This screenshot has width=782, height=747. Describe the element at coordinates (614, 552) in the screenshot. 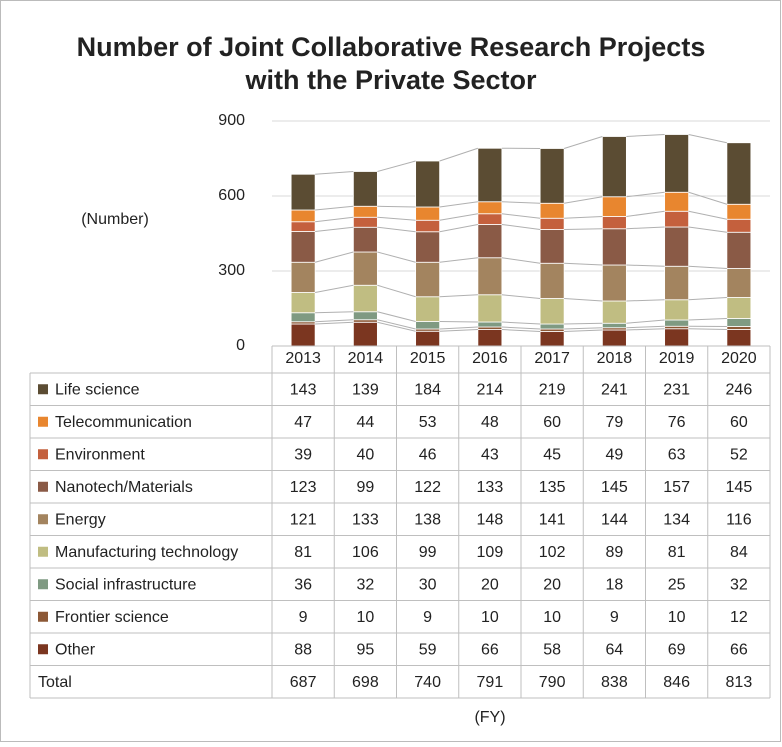

I see `table-value: 89` at that location.